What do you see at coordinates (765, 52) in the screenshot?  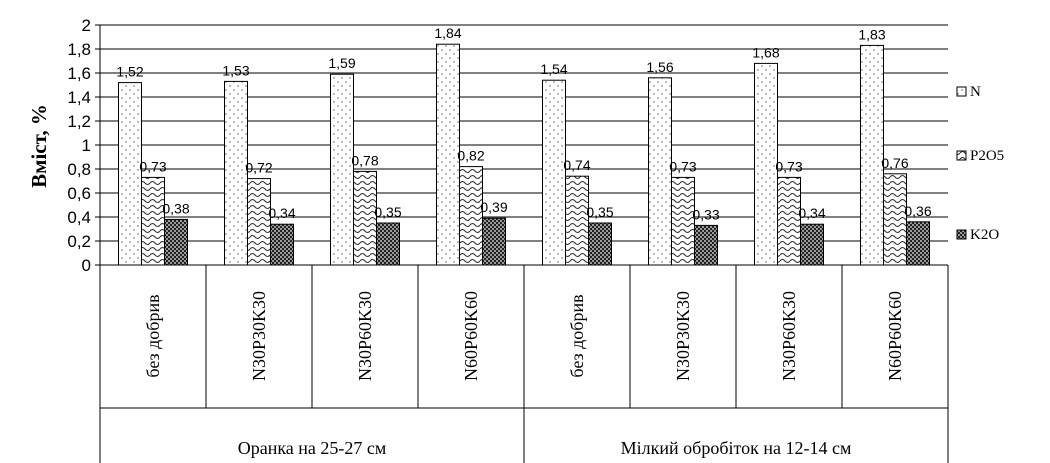 I see `data-label: 1,68` at bounding box center [765, 52].